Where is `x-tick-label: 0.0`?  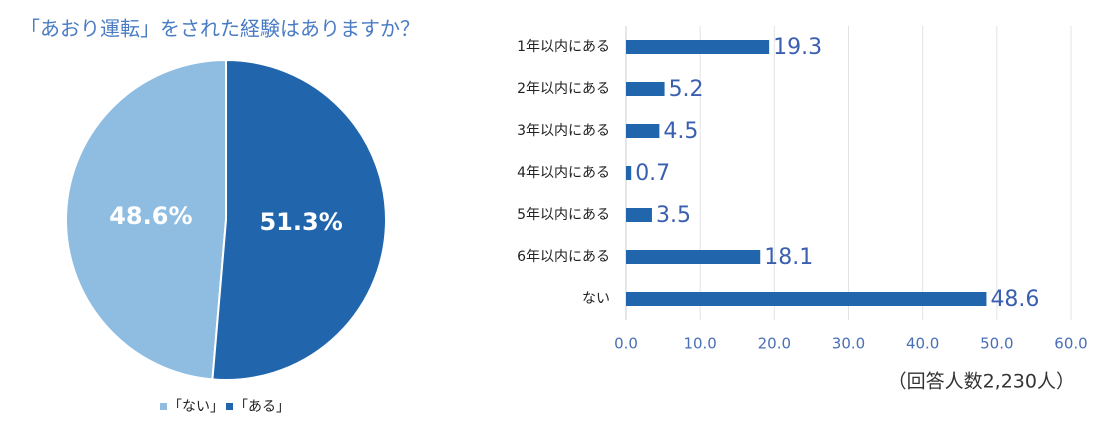
x-tick-label: 0.0 is located at coordinates (626, 344).